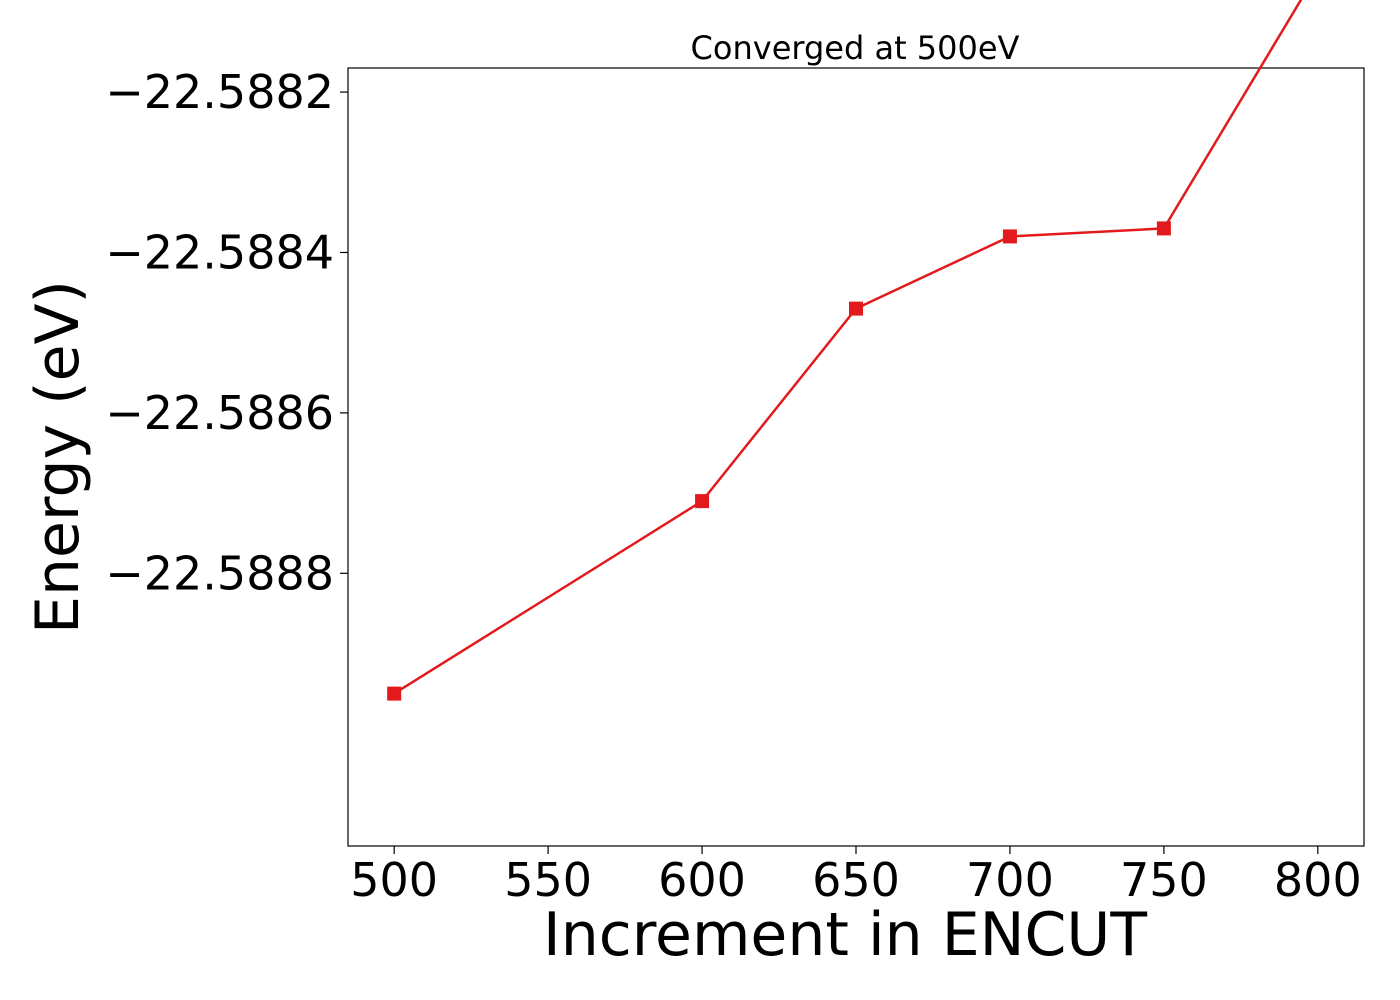 This screenshot has height=1000, width=1400. I want to click on x-axis-ticks: 500 550 600 650 700 750 800, so click(856, 876).